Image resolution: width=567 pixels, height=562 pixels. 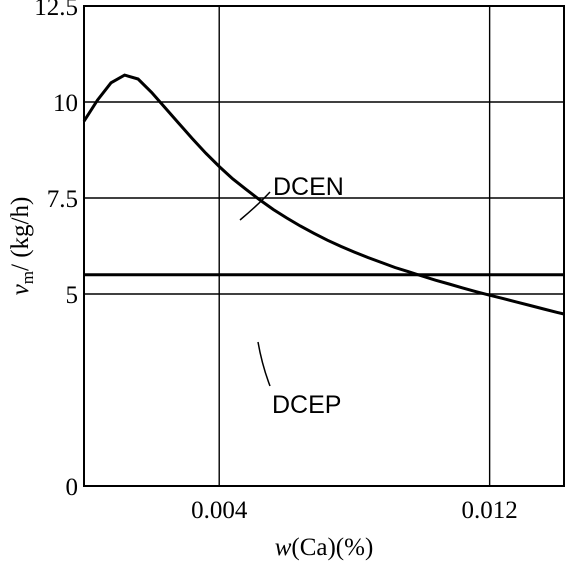 What do you see at coordinates (62, 199) in the screenshot?
I see `y-tick-label: 7.5` at bounding box center [62, 199].